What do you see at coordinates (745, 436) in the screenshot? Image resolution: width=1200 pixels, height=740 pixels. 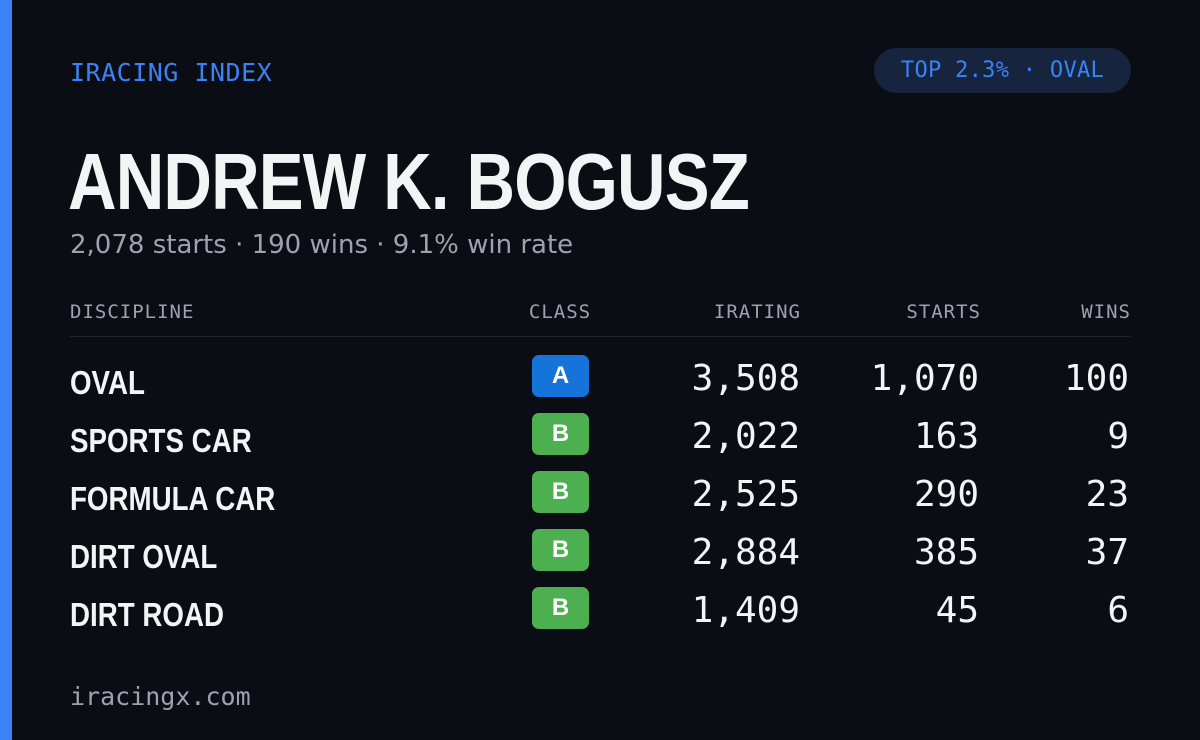 I see `irating-value: 2,022` at bounding box center [745, 436].